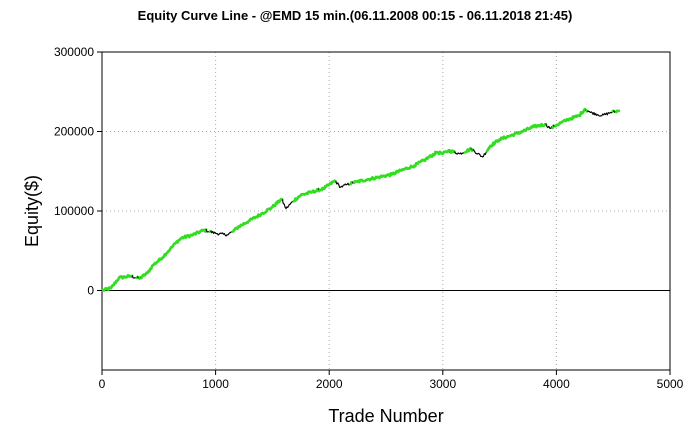 The image size is (700, 444). Describe the element at coordinates (102, 384) in the screenshot. I see `x-tick-label: 0` at that location.